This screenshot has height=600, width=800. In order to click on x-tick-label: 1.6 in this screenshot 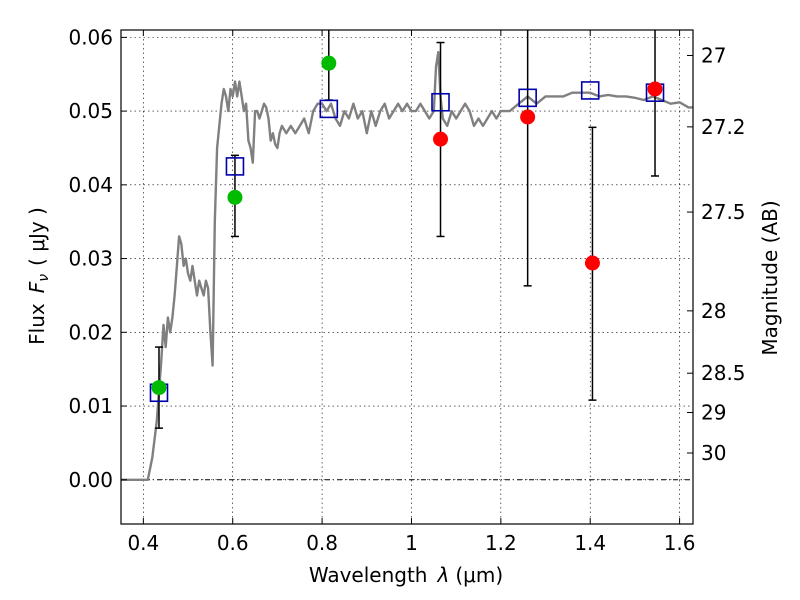, I will do `click(680, 543)`.